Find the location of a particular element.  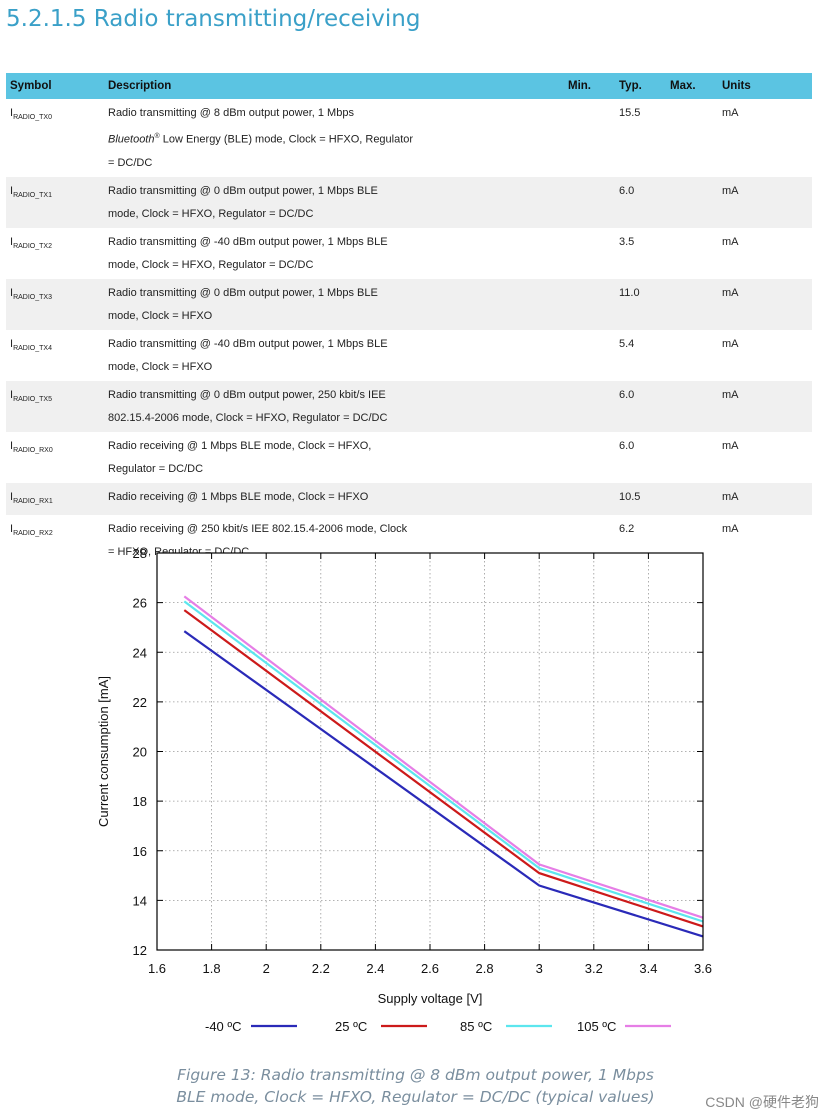

symbol-subscript: RADIO_TX5 is located at coordinates (32, 399).